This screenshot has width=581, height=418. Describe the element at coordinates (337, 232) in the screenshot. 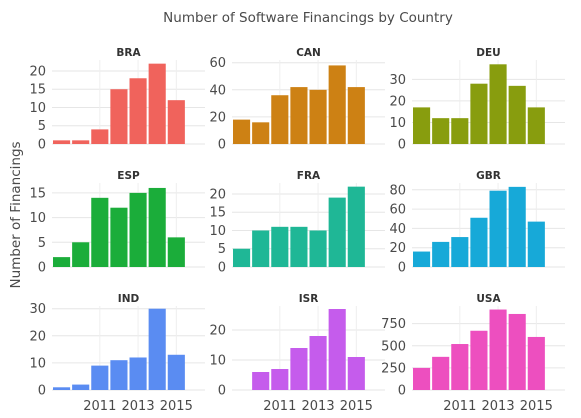

I see `bar-fra-2014` at that location.